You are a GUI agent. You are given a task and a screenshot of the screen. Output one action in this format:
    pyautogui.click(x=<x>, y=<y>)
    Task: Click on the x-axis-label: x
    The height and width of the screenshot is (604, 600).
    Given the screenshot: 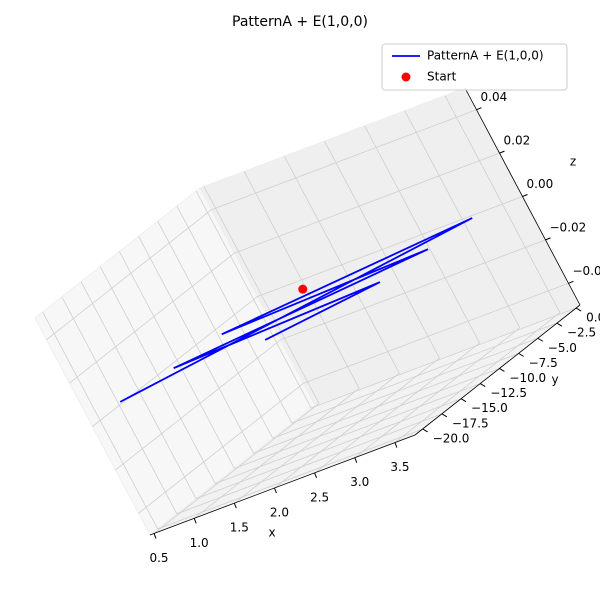 What is the action you would take?
    pyautogui.click(x=271, y=533)
    